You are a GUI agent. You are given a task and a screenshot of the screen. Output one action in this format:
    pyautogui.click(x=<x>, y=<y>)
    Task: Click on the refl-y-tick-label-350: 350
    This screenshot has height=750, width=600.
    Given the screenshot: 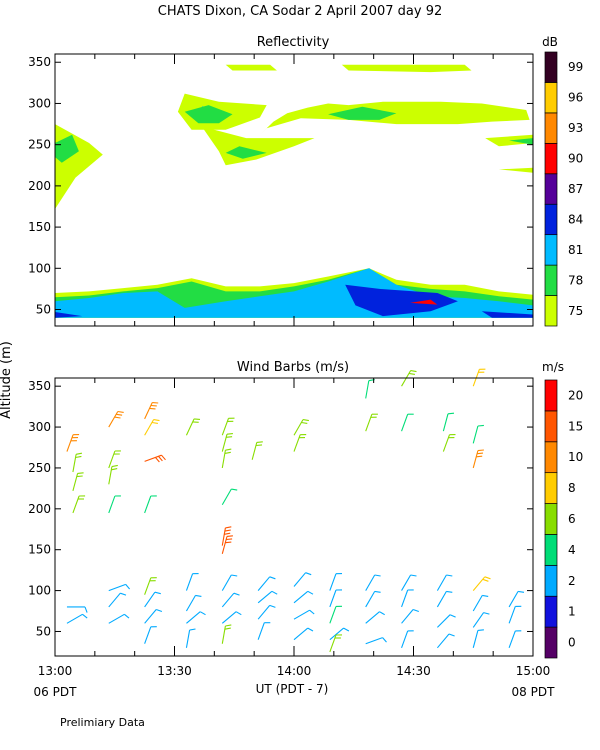 What is the action you would take?
    pyautogui.click(x=39, y=62)
    